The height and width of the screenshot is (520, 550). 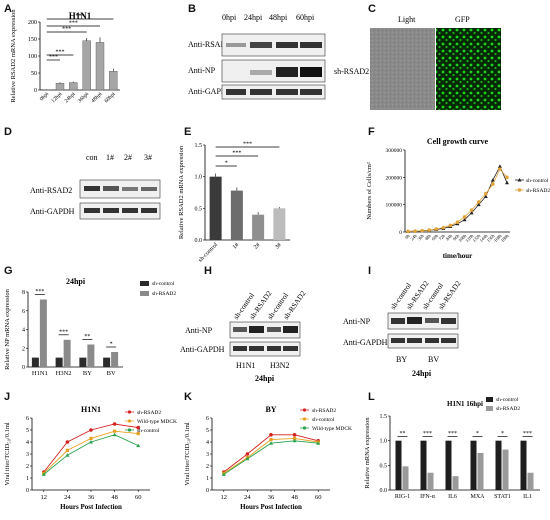 I want to click on chart-f-xtick-10: 132h, so click(x=477, y=238).